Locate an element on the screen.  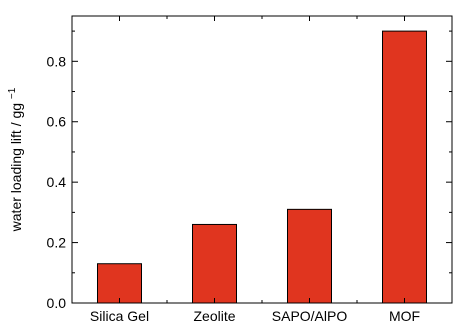
x-tick-label: SAPO/AlPO is located at coordinates (310, 316).